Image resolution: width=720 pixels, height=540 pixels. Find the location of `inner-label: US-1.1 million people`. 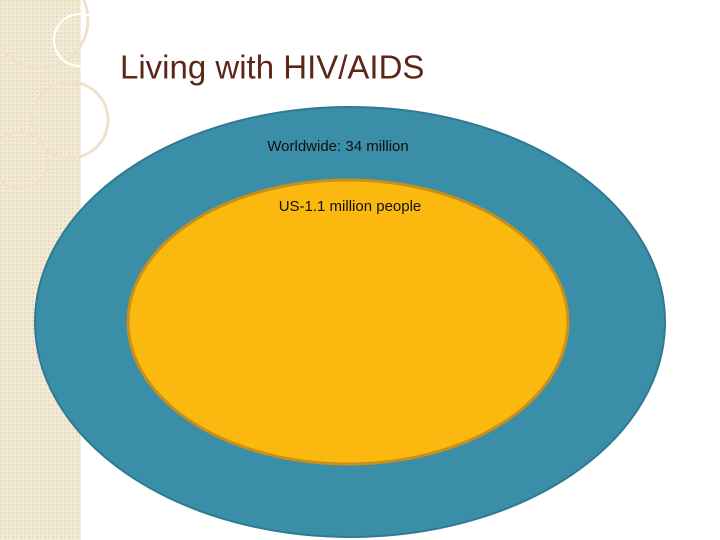

inner-label: US-1.1 million people is located at coordinates (350, 206).